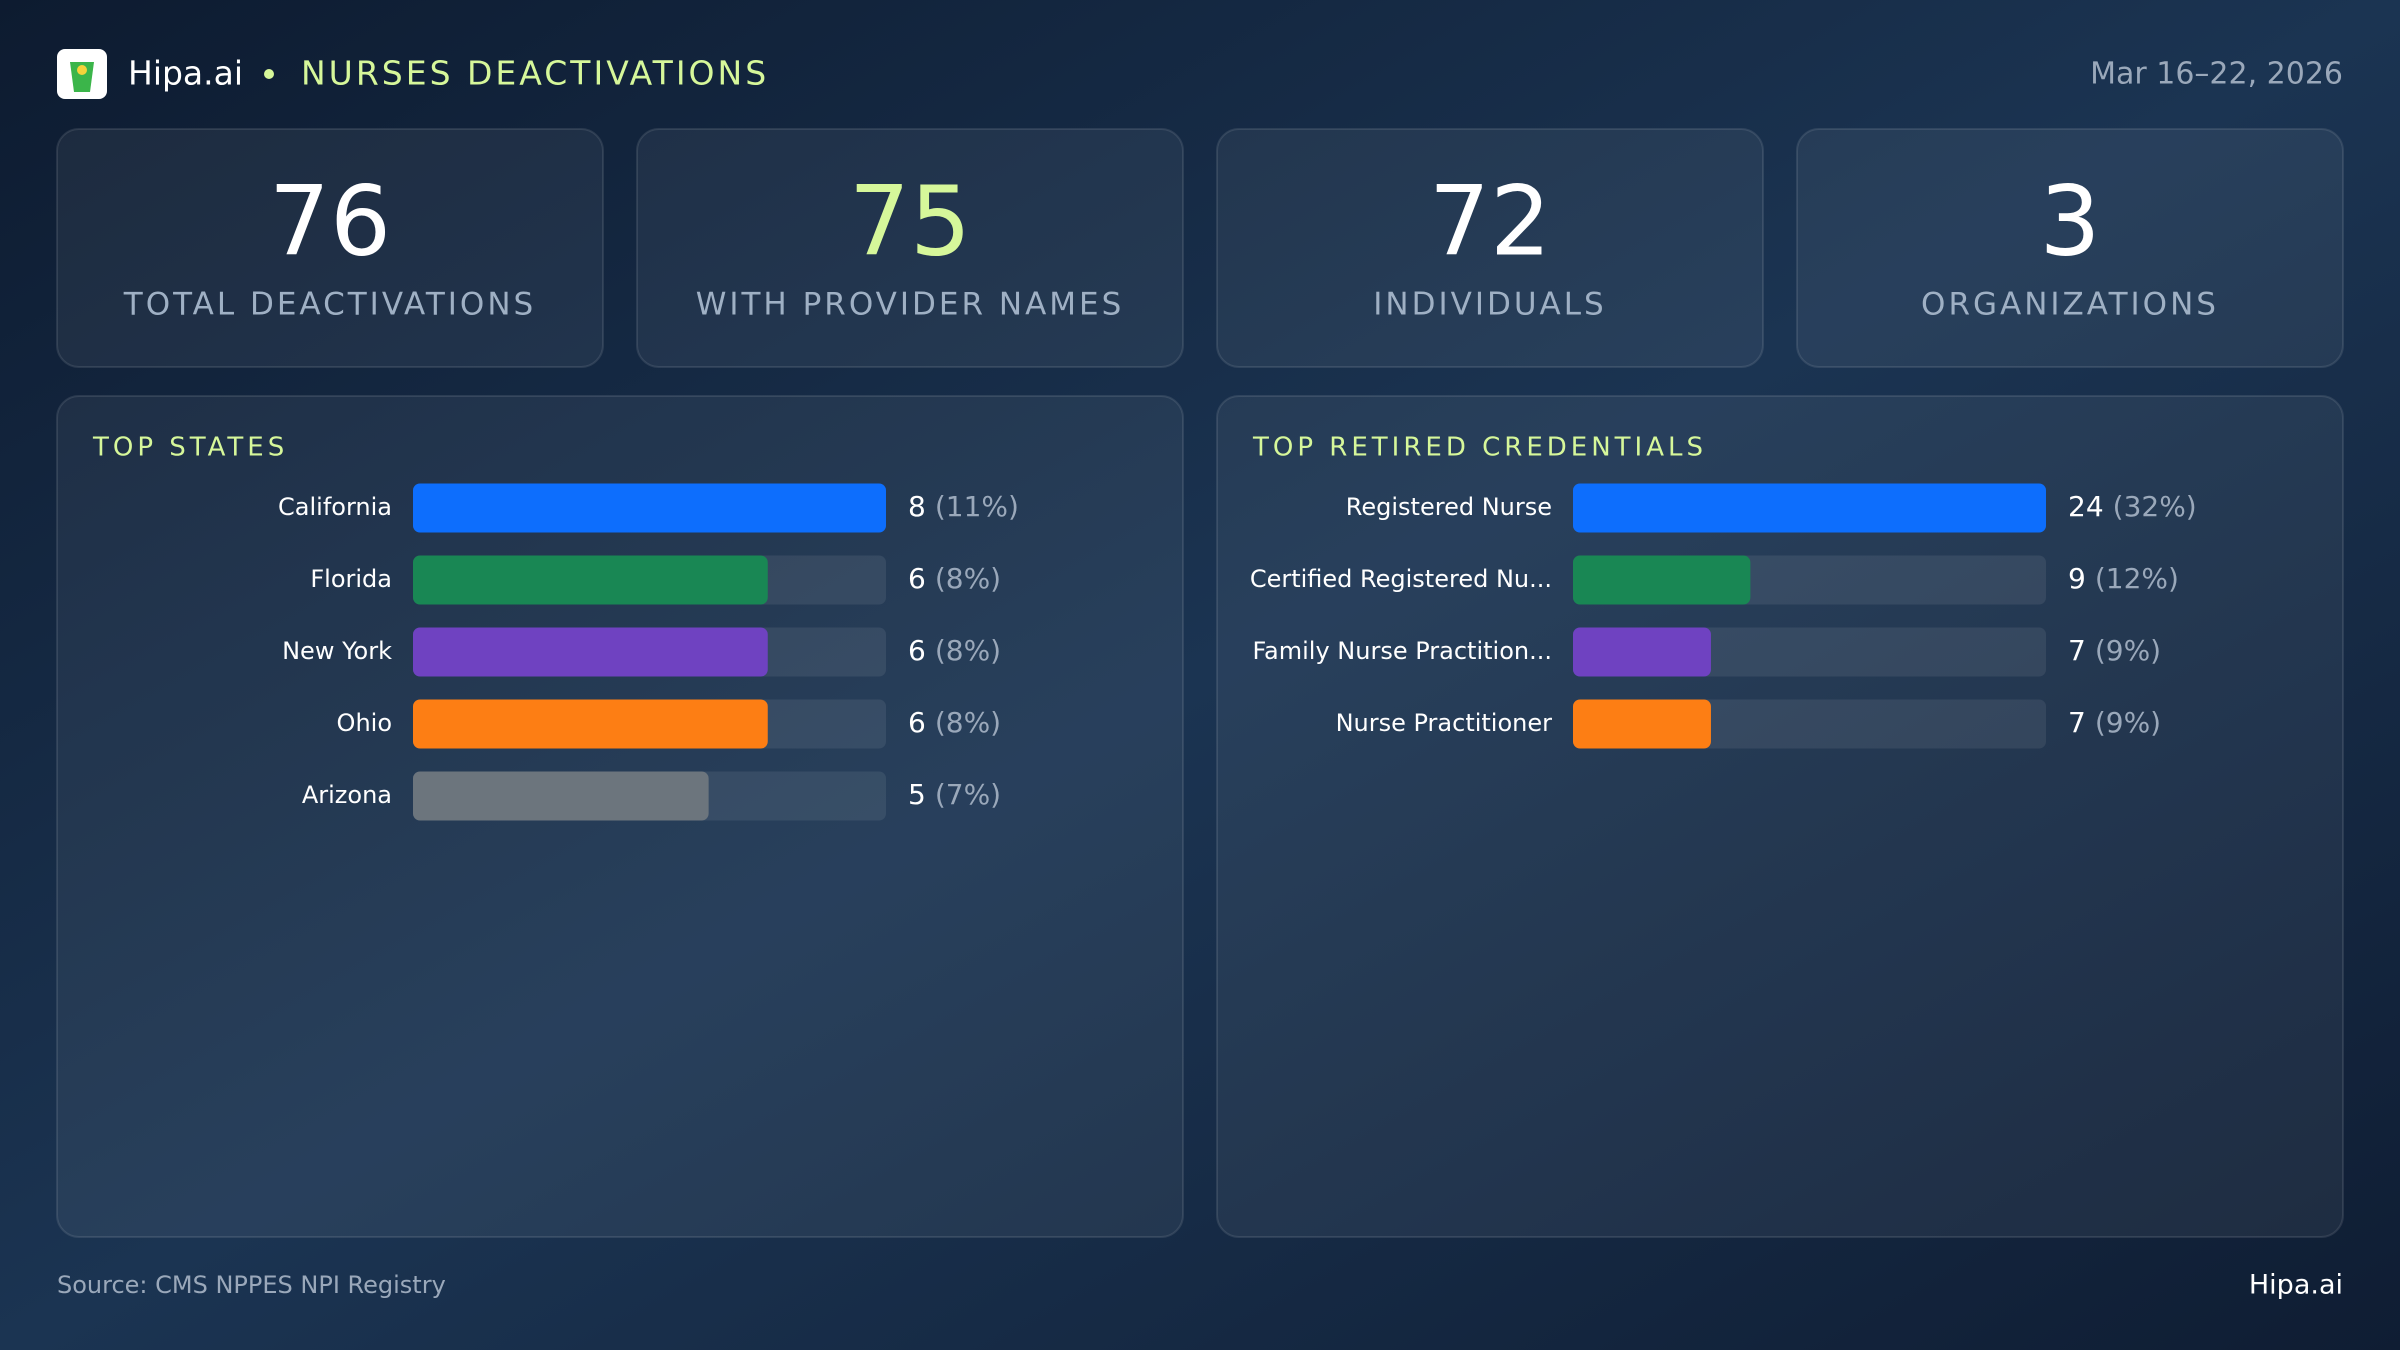 This screenshot has height=1350, width=2400. Describe the element at coordinates (337, 651) in the screenshot. I see `category-label: New York` at that location.